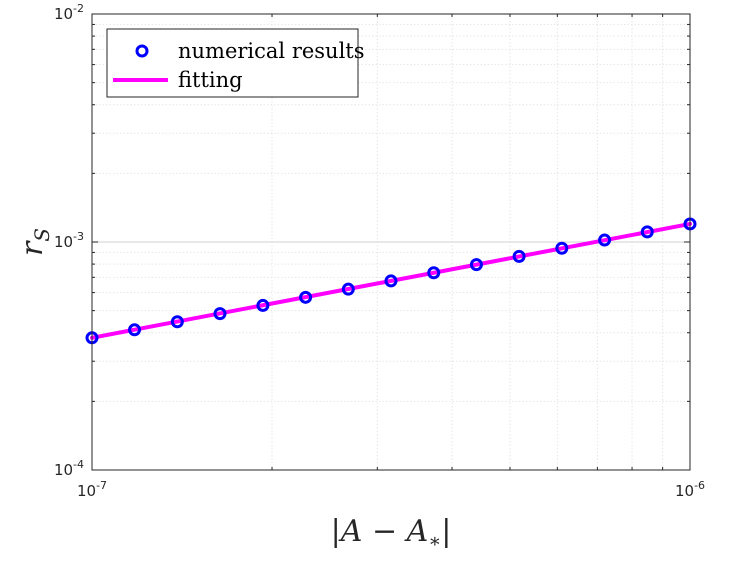  What do you see at coordinates (69, 12) in the screenshot?
I see `y-tick-label: 10⁻²` at bounding box center [69, 12].